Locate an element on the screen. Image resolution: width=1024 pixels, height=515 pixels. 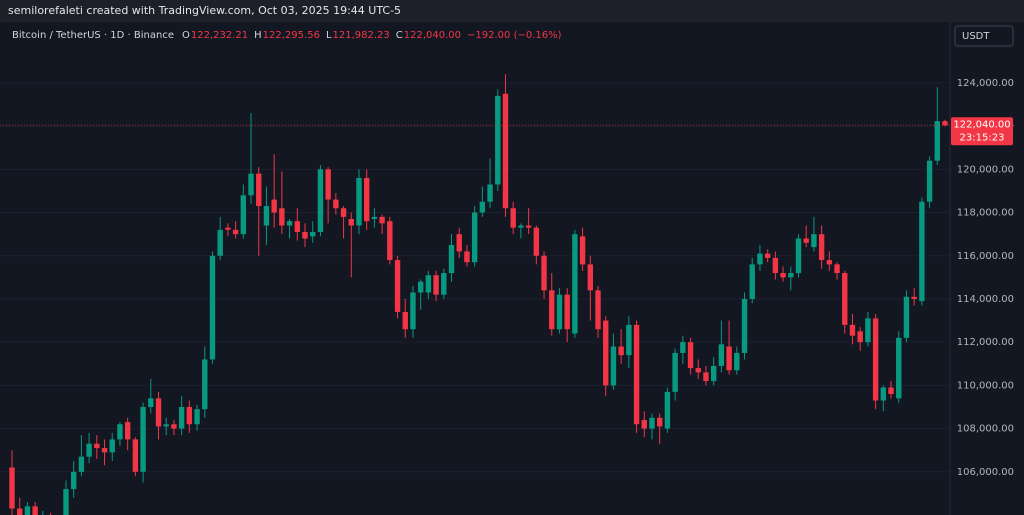
currency: USDT is located at coordinates (976, 36).